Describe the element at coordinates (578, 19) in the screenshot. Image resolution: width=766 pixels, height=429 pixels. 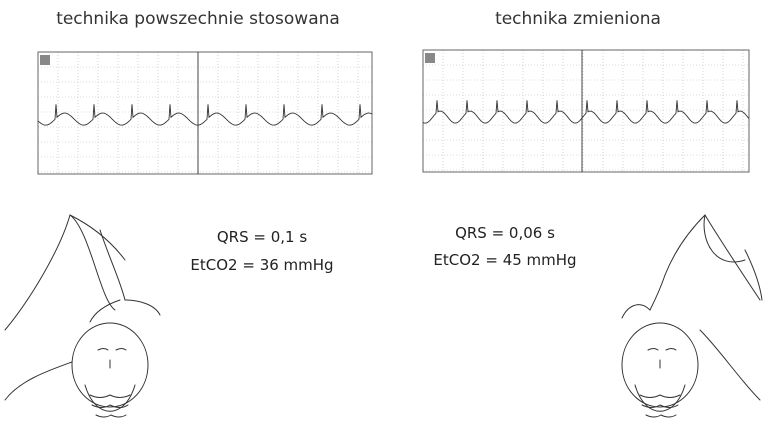
I see `right-title: technika zmieniona` at that location.